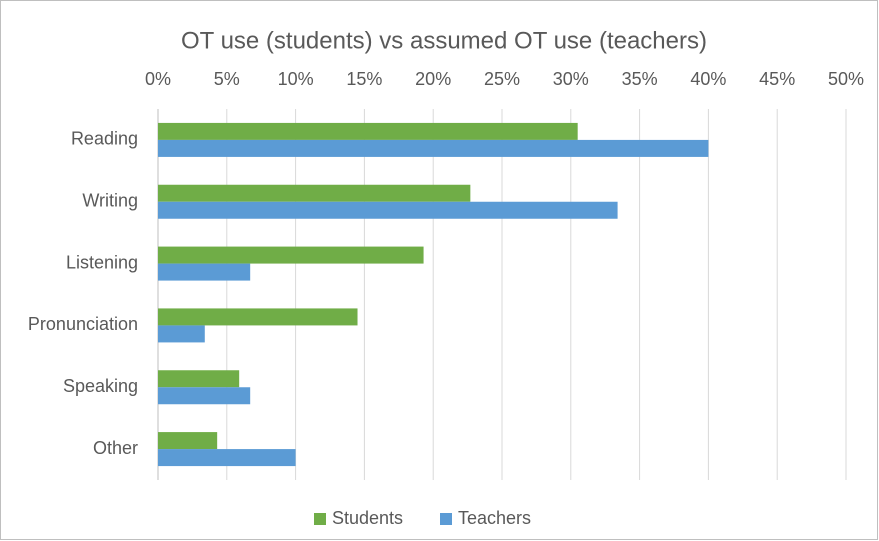 Image resolution: width=879 pixels, height=541 pixels. Describe the element at coordinates (494, 518) in the screenshot. I see `legend-label: Teachers` at that location.